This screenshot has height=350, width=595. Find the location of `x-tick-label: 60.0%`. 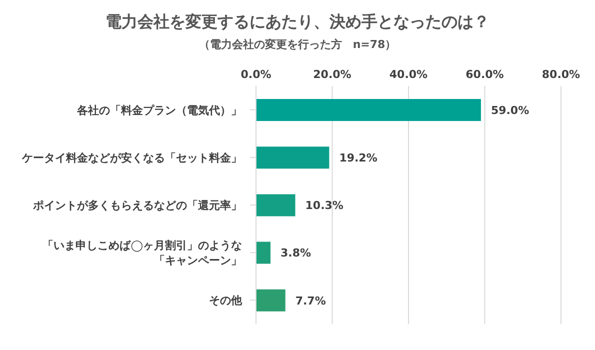

x-tick-label: 60.0% is located at coordinates (485, 74).